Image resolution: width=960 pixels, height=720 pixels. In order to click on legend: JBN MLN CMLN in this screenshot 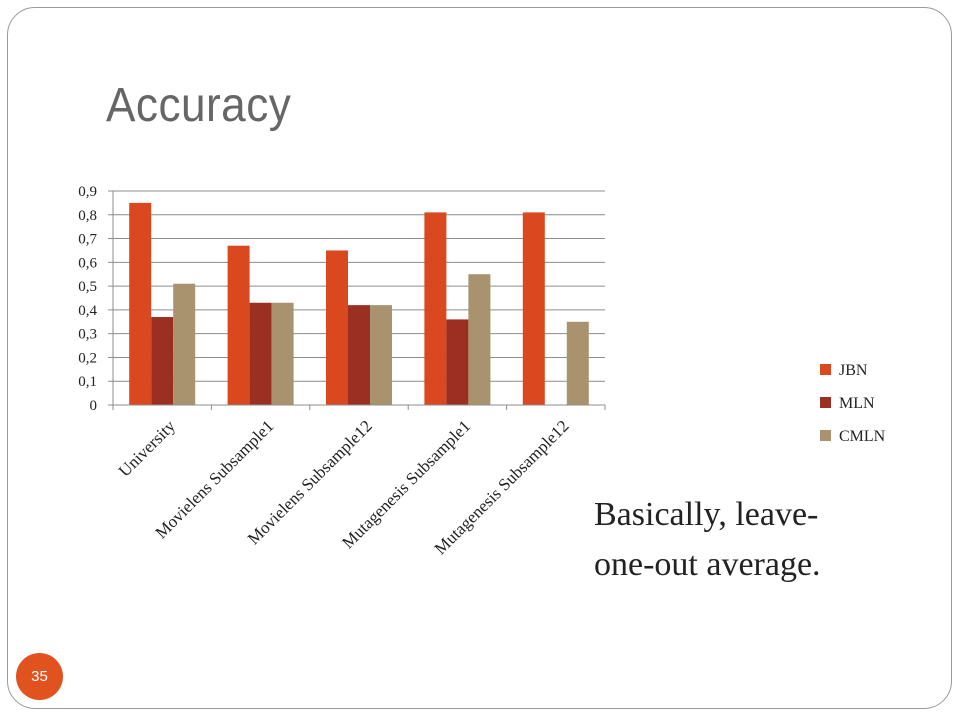, I will do `click(853, 403)`.